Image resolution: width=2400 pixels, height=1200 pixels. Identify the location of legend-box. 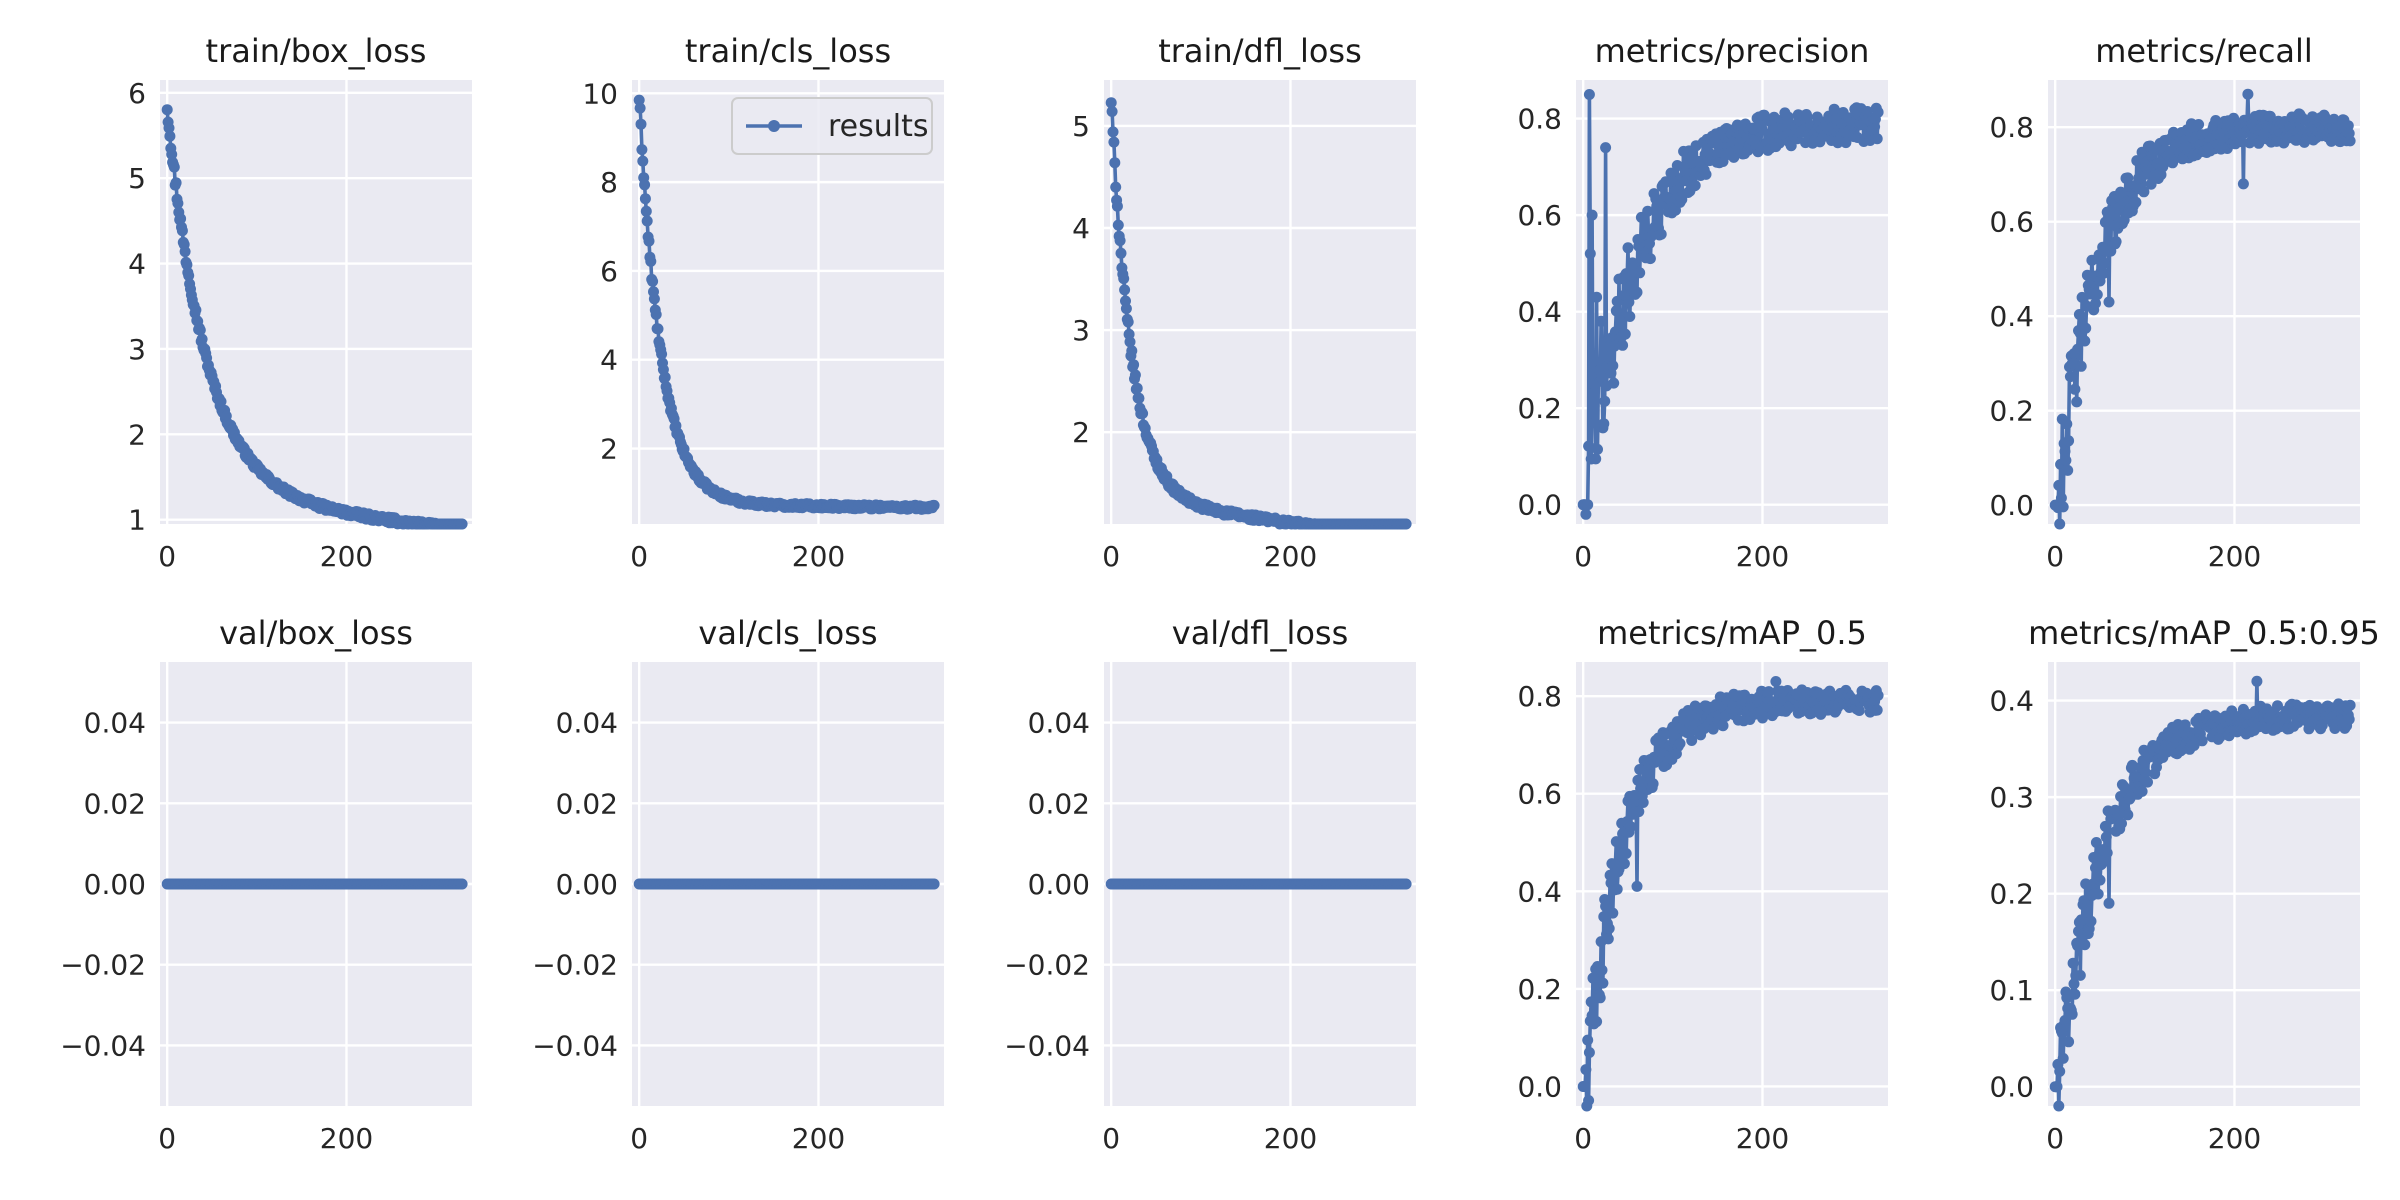
(832, 126).